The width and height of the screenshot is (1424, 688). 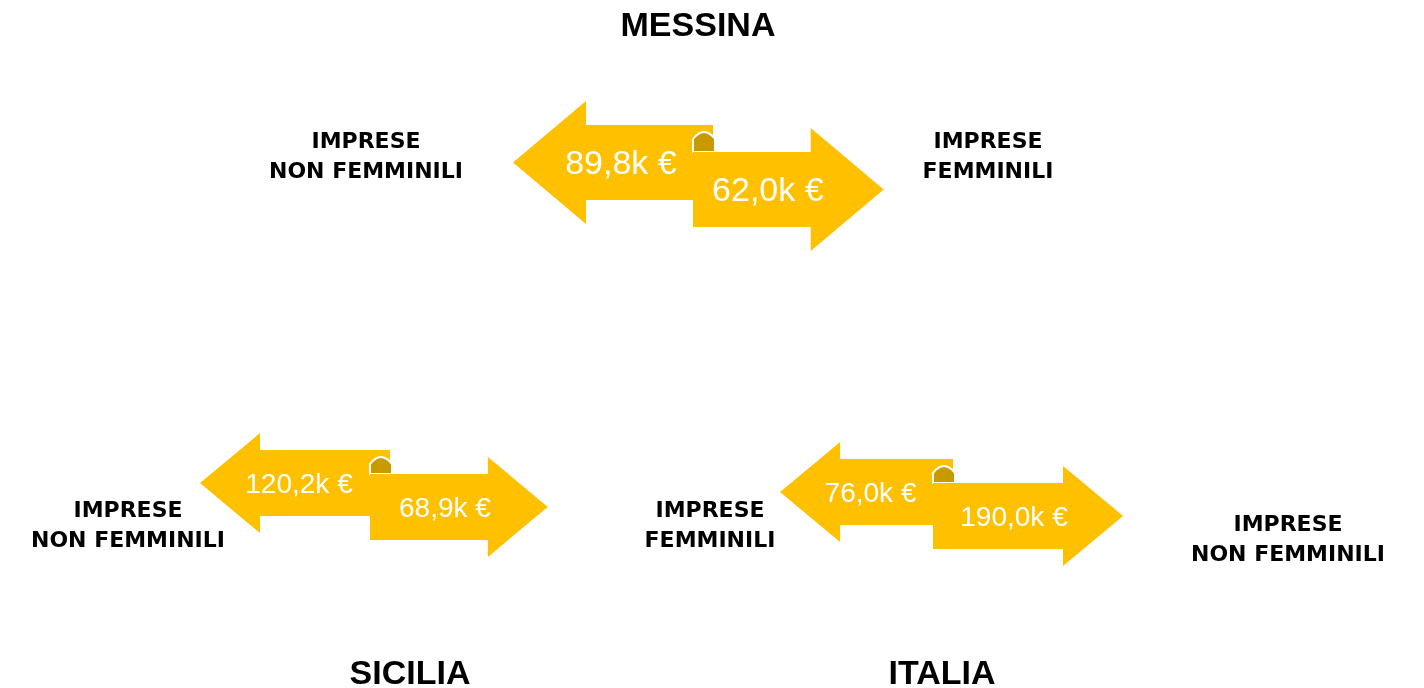 I want to click on text: MESSINA, so click(x=698, y=24).